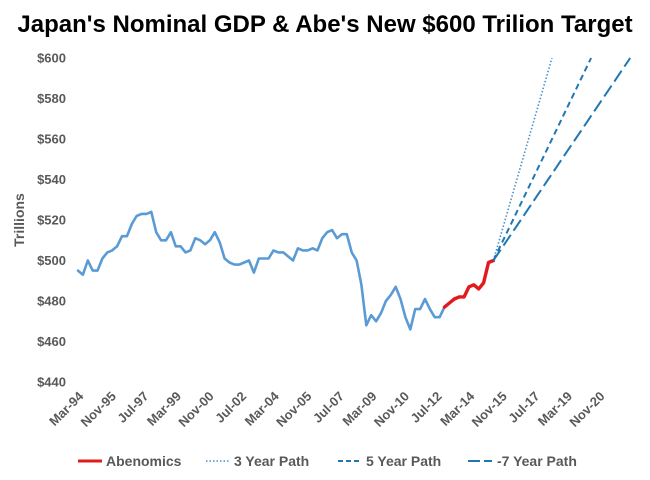  What do you see at coordinates (403, 461) in the screenshot?
I see `legend-label-5-year: 5 Year Path` at bounding box center [403, 461].